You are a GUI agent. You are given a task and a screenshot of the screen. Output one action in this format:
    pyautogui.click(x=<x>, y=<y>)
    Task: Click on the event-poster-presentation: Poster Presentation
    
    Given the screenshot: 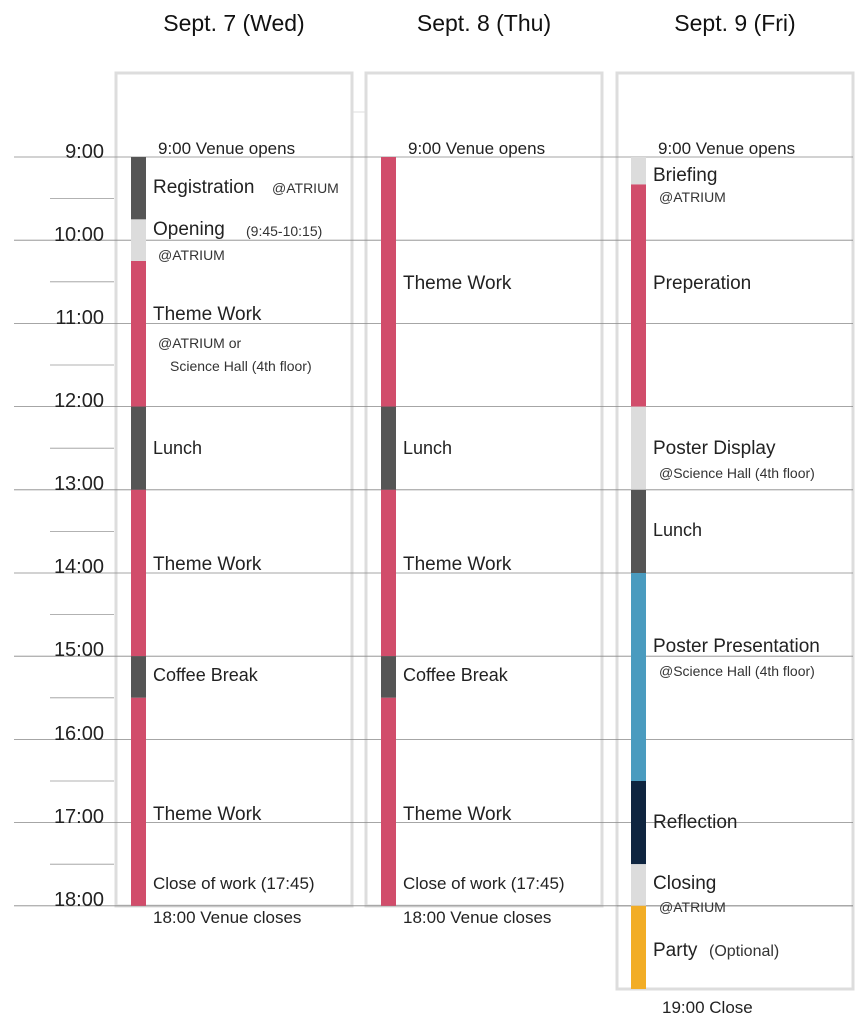 What is the action you would take?
    pyautogui.click(x=736, y=646)
    